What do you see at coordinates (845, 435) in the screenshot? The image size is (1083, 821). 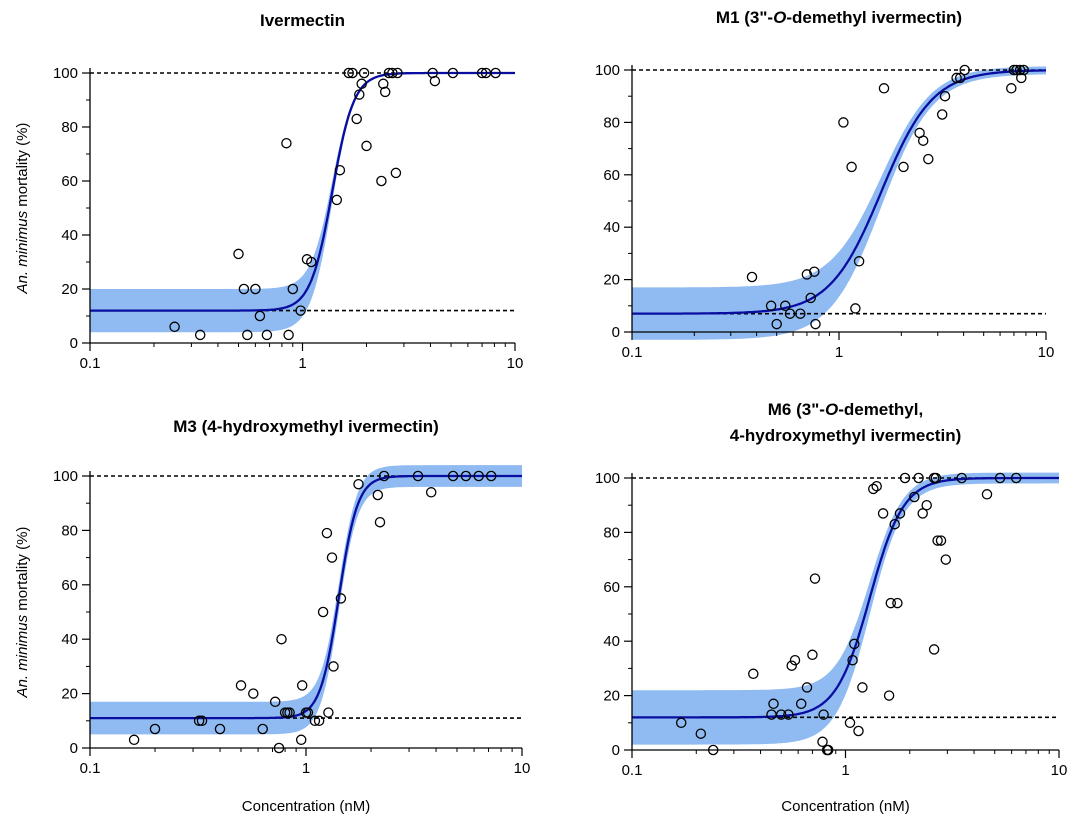 I see `title-part: 4-hydroxymethyl ivermectin)` at bounding box center [845, 435].